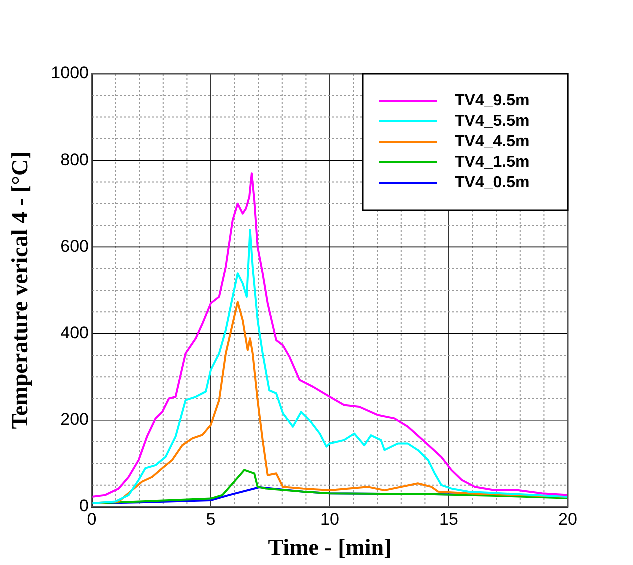  I want to click on x-tick-label: 20, so click(568, 519).